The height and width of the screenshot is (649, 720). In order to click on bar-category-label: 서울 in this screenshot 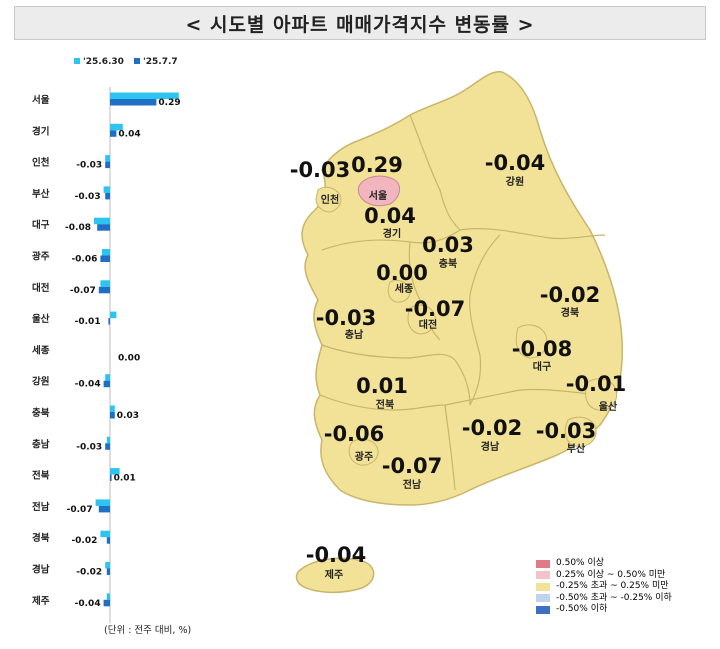, I will do `click(41, 100)`.